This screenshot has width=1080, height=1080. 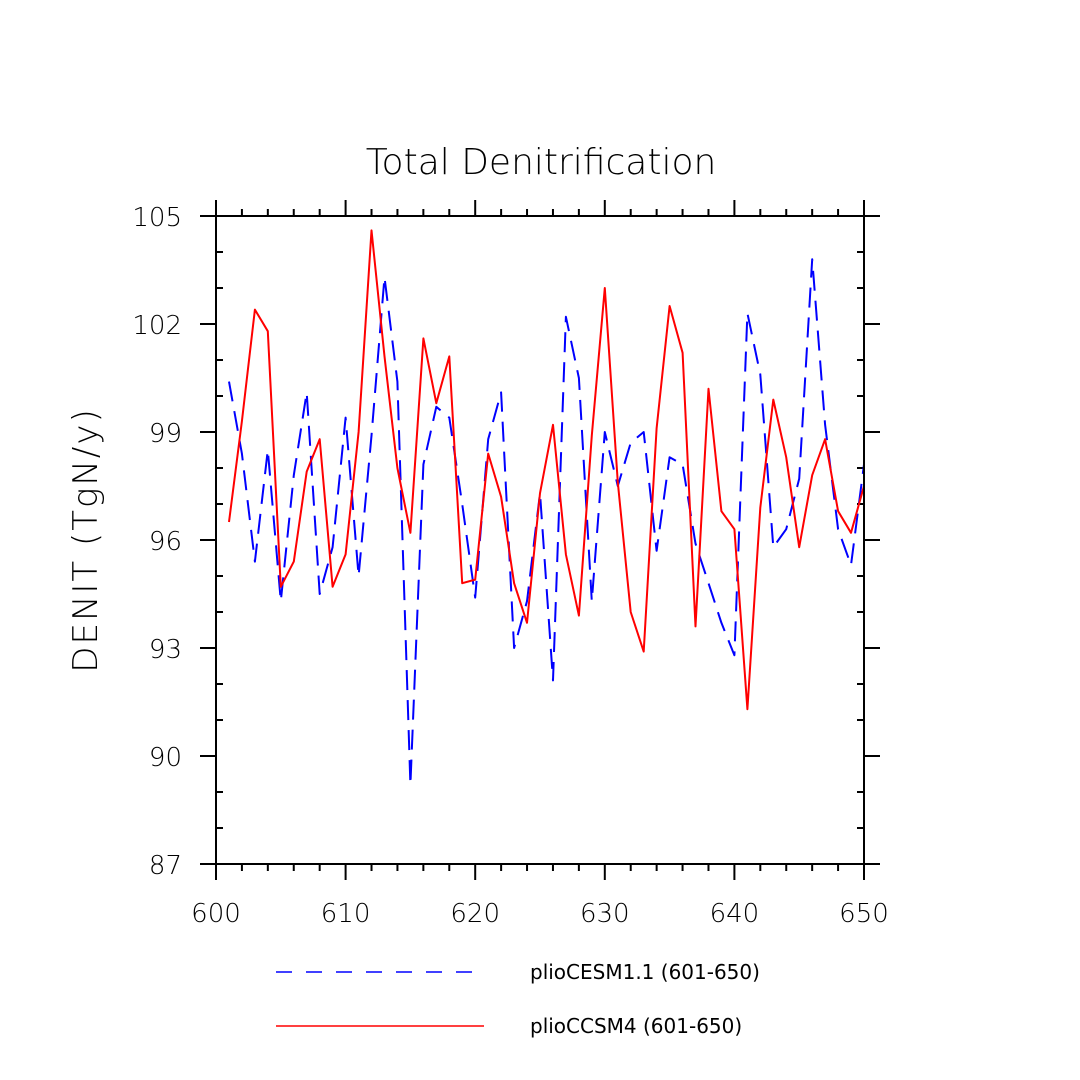 I want to click on legend-label-plioCESM1-1: plioCESM1.1 (601-650), so click(x=645, y=972).